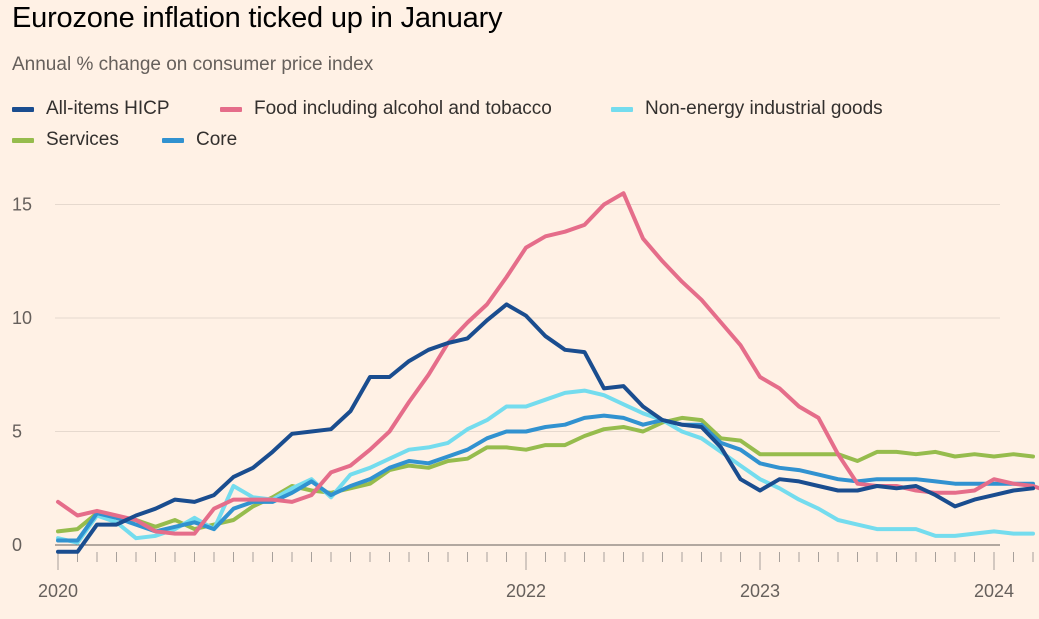  I want to click on legend-item-food: Food including alcohol and tobacco, so click(386, 109).